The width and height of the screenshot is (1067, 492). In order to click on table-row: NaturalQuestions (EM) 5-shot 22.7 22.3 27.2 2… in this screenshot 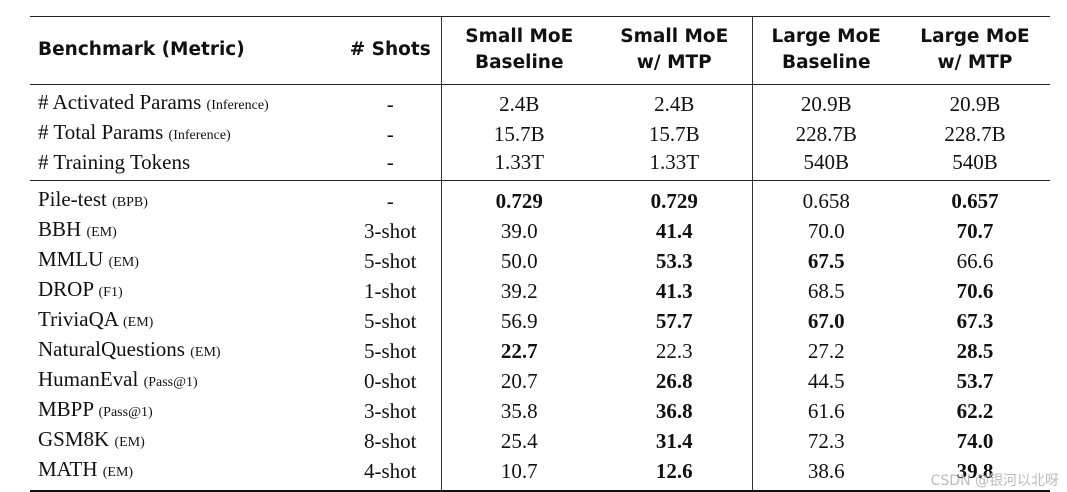, I will do `click(540, 351)`.